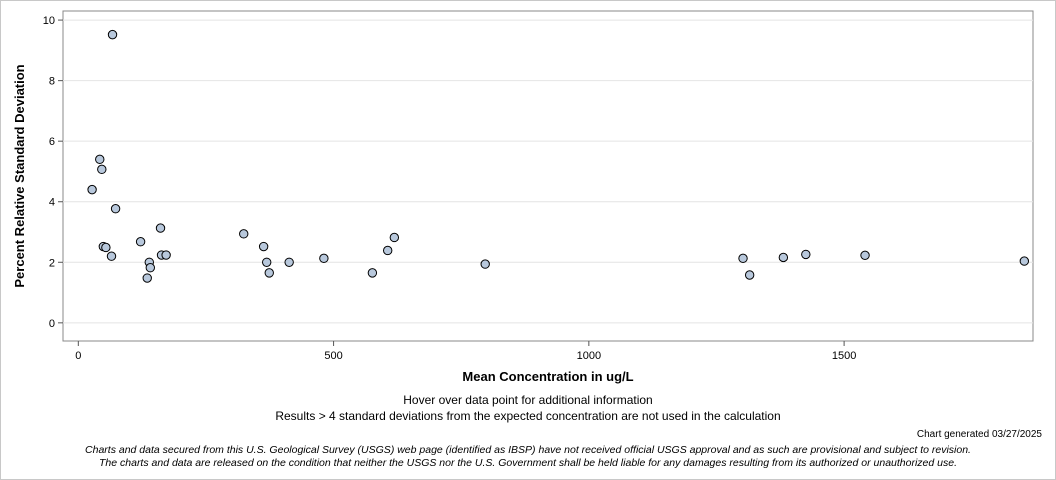 The width and height of the screenshot is (1056, 480). Describe the element at coordinates (333, 356) in the screenshot. I see `x-tick-label: 500` at that location.